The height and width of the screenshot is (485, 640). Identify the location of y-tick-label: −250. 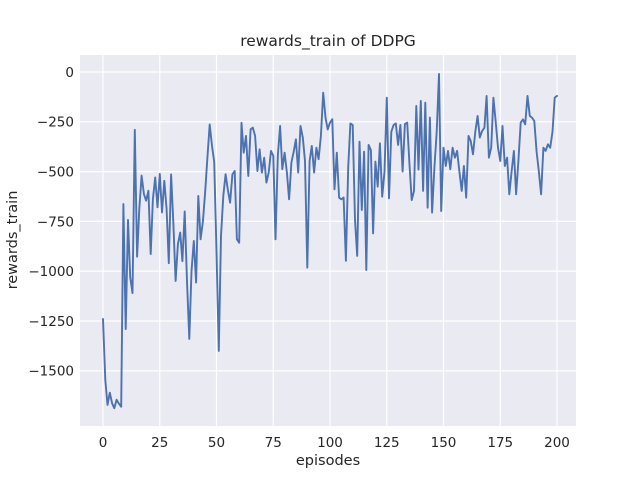
(55, 123).